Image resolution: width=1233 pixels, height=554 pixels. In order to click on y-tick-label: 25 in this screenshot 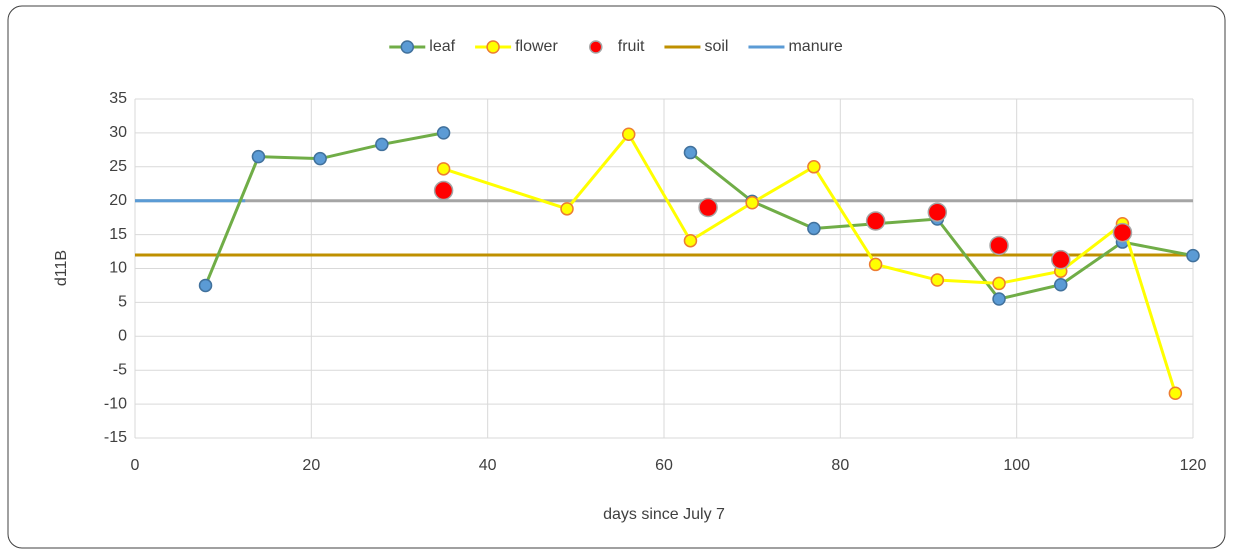, I will do `click(118, 166)`.